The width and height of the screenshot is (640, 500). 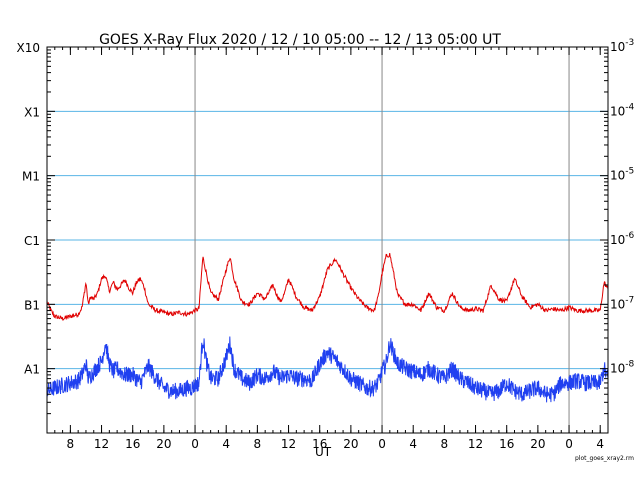 I want to click on y-power-exponent: -8, so click(x=629, y=365).